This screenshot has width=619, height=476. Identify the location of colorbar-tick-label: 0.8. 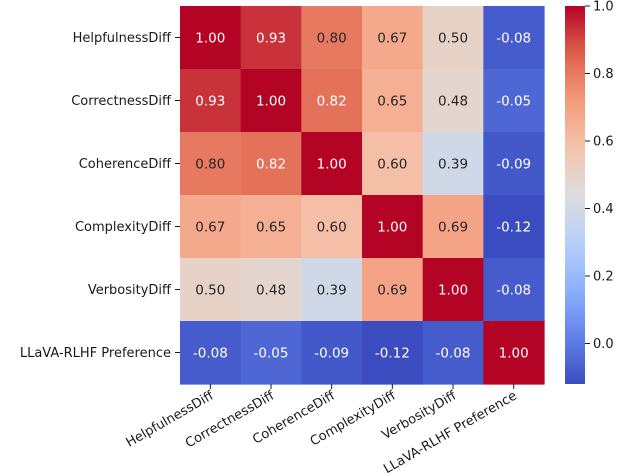
(603, 74).